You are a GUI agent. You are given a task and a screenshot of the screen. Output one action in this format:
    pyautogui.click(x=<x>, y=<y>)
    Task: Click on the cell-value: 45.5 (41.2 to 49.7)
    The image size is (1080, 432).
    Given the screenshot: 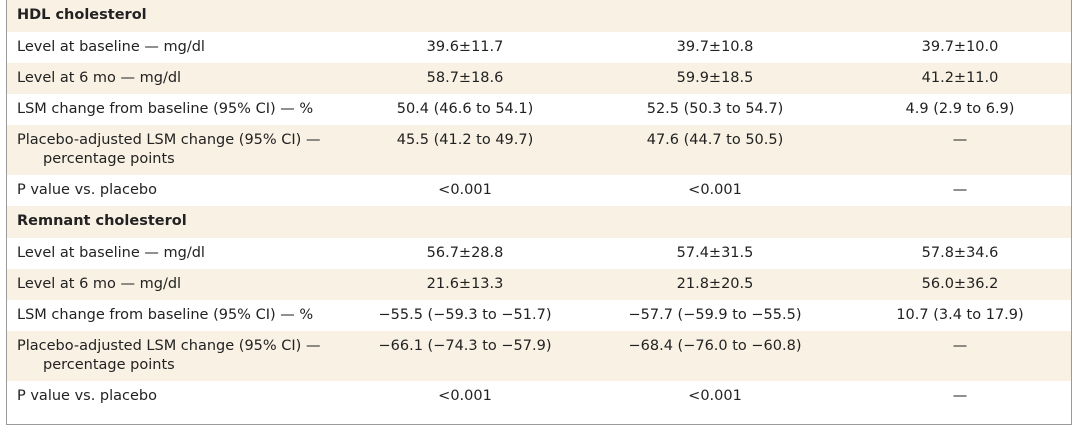 What is the action you would take?
    pyautogui.click(x=465, y=140)
    